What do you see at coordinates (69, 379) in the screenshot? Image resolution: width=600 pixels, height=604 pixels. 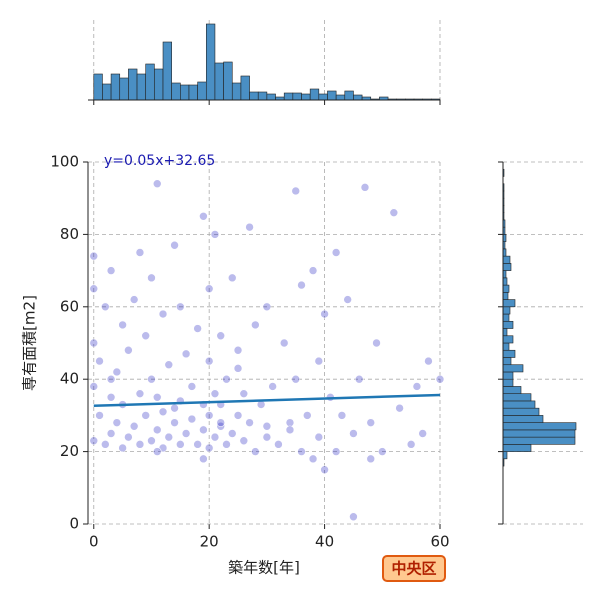 I see `y-tick-label: 40` at bounding box center [69, 379].